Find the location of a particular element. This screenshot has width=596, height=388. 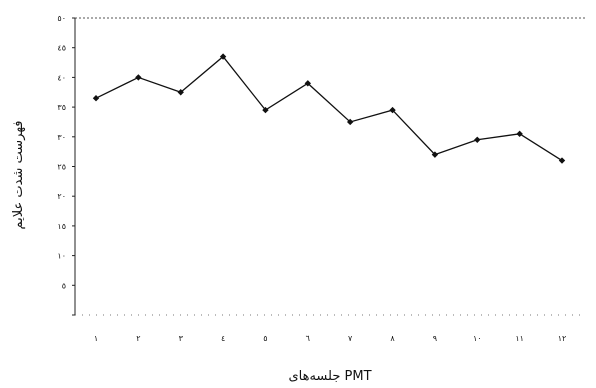

y-axis-ticks: ٥ ۱۰ ۱٥ ۲۰ ۲٥ ۳۰ ۳٥ ٤۰ ٤٥ ٥۰ is located at coordinates (66, 165).